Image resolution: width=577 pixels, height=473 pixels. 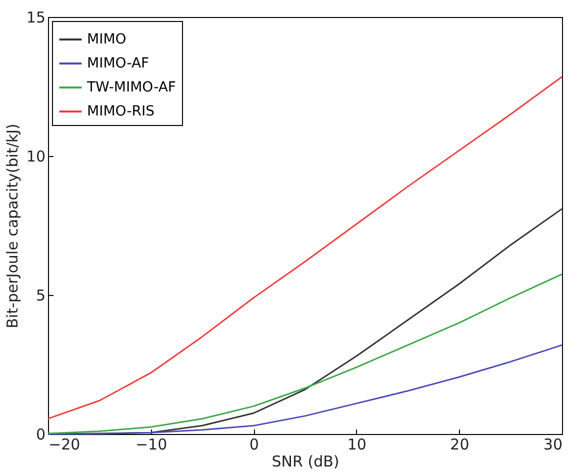 I want to click on legend-label: MIMO, so click(x=106, y=40).